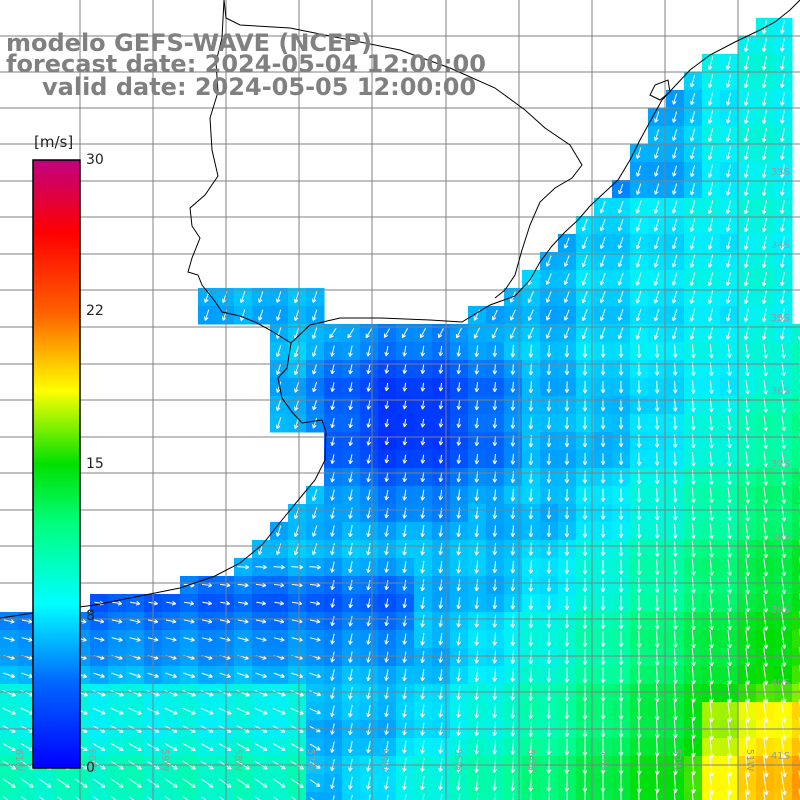 This screenshot has height=800, width=800. I want to click on colorbar-tick-8: 8, so click(90, 616).